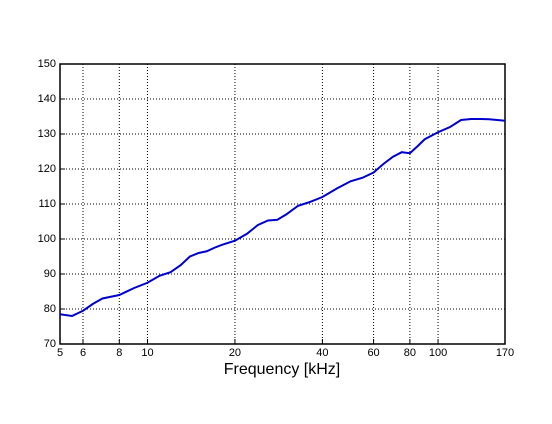 This screenshot has width=552, height=424. What do you see at coordinates (438, 353) in the screenshot?
I see `x-tick-label: 100` at bounding box center [438, 353].